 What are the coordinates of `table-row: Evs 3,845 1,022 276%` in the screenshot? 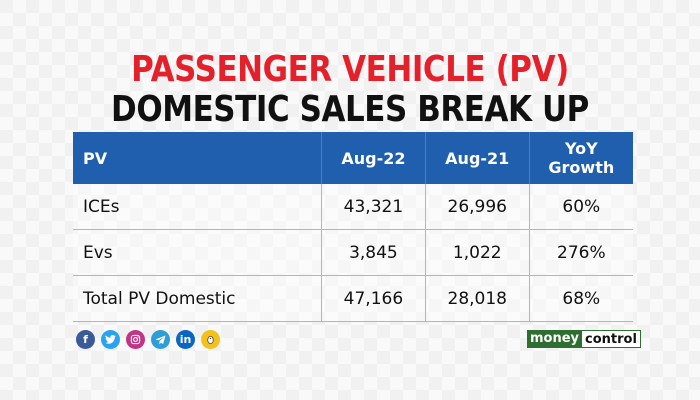 It's located at (353, 252).